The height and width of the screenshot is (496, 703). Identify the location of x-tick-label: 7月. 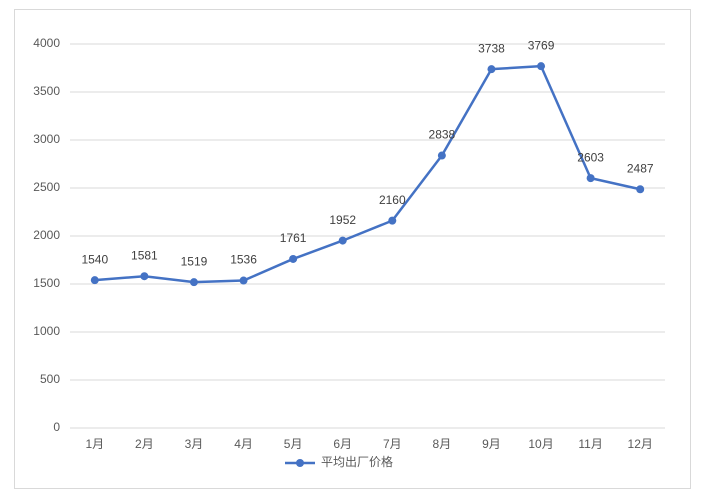
(392, 444).